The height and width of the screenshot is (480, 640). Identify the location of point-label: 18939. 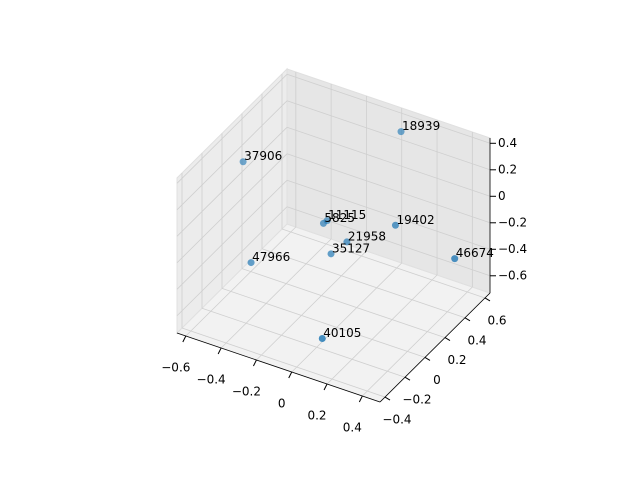
(421, 126).